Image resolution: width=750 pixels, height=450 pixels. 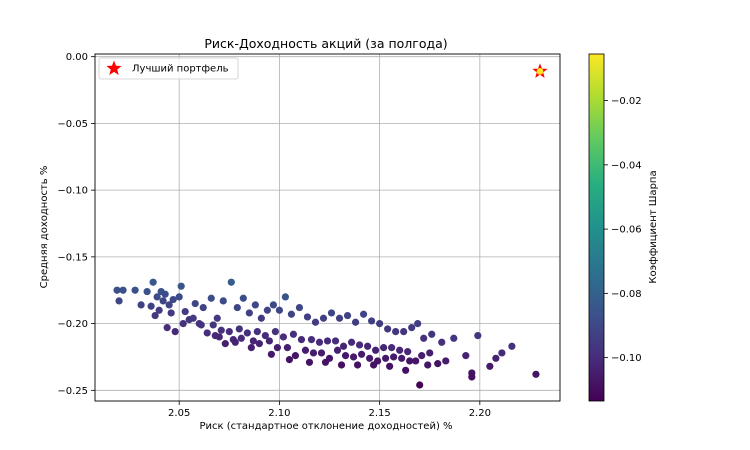 I want to click on best-portfolio-point, so click(x=540, y=71).